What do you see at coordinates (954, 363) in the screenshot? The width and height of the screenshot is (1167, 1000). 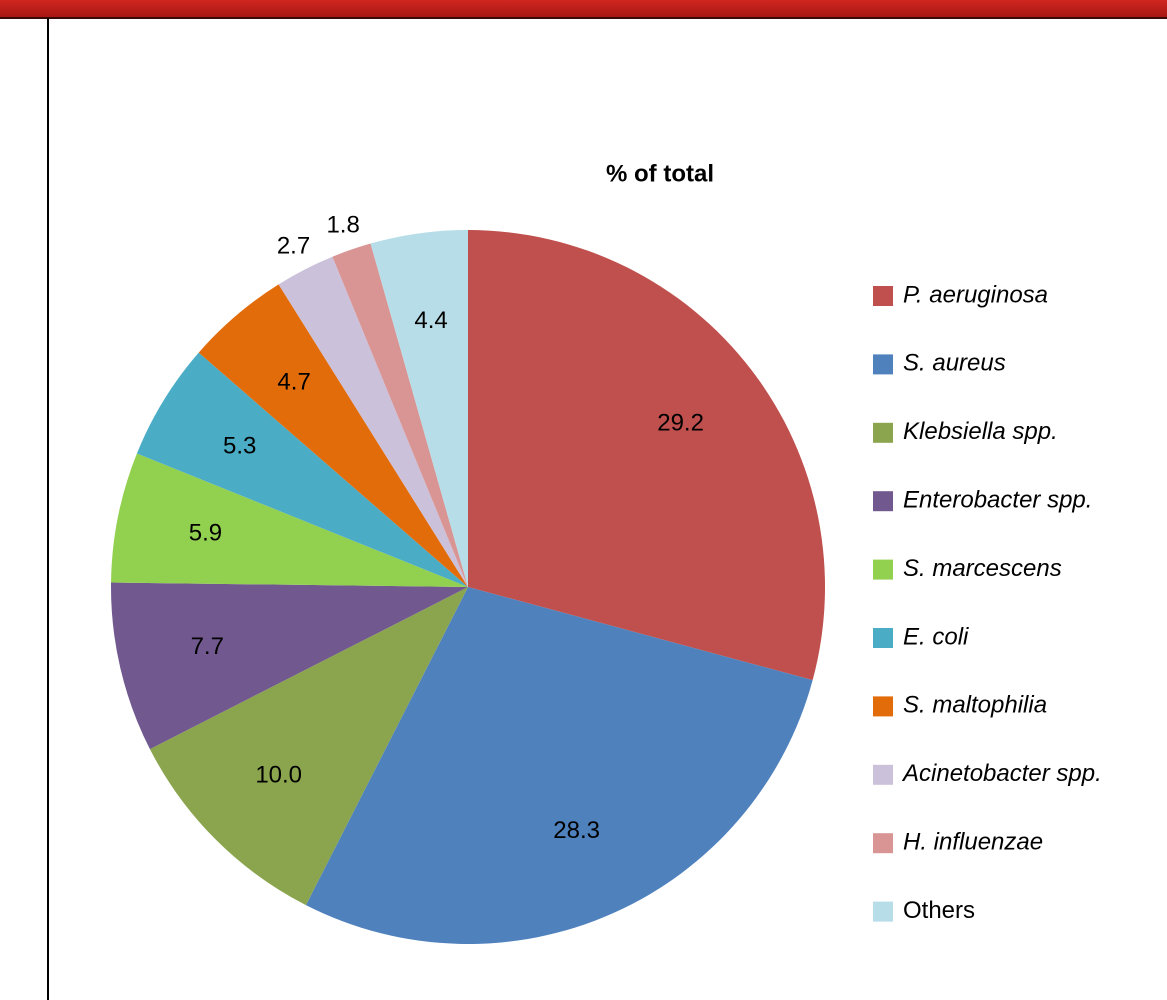 I see `legend-text: S. aureus` at bounding box center [954, 363].